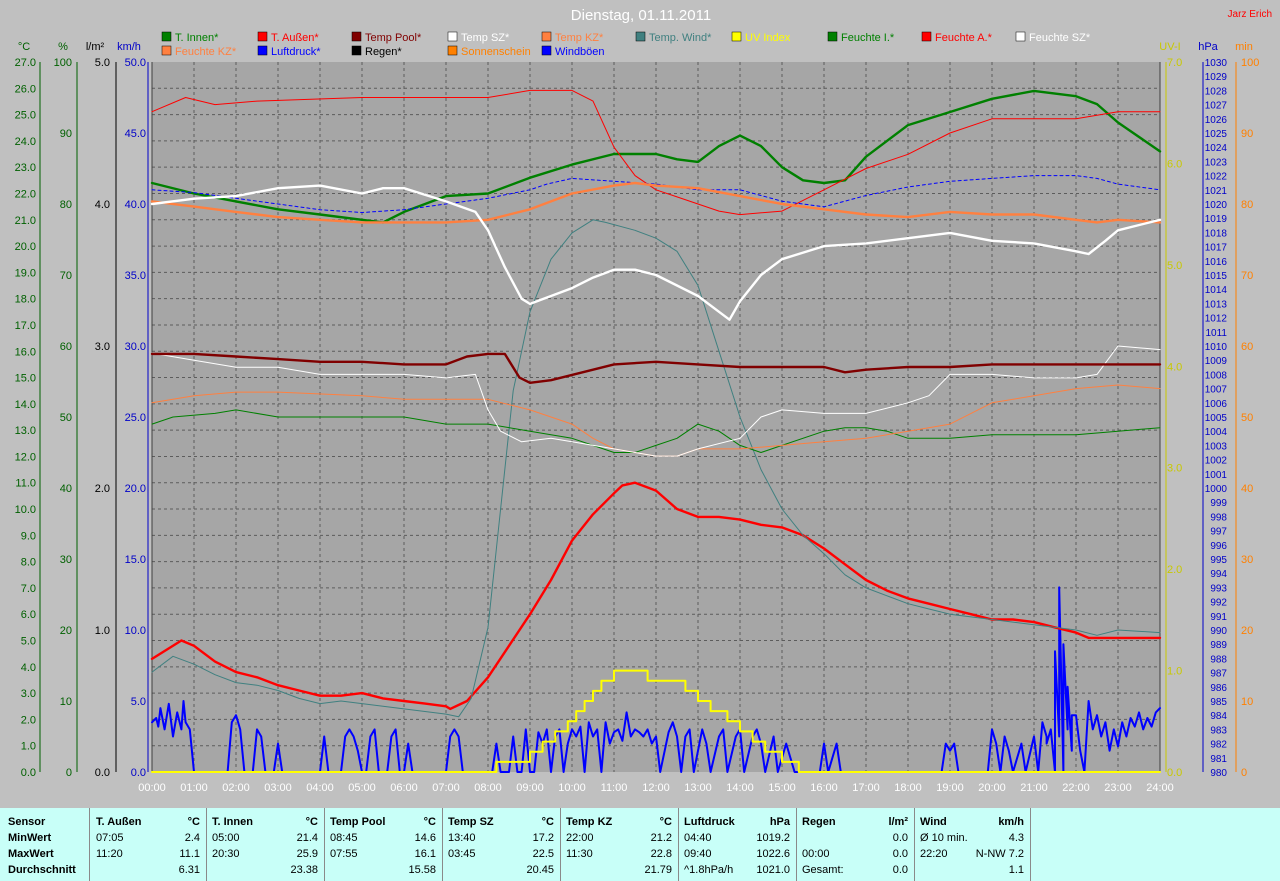  What do you see at coordinates (358, 822) in the screenshot?
I see `summary-column-name: Temp Pool` at bounding box center [358, 822].